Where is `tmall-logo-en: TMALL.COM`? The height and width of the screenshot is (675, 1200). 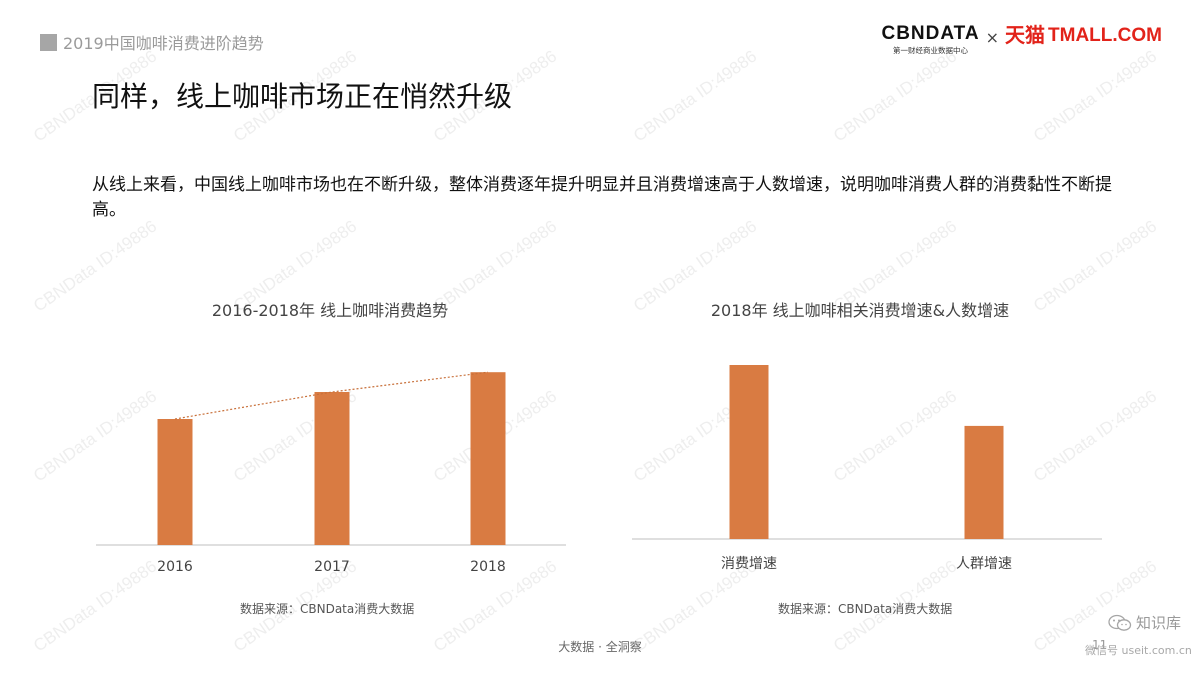
tmall-logo-en: TMALL.COM is located at coordinates (1105, 35).